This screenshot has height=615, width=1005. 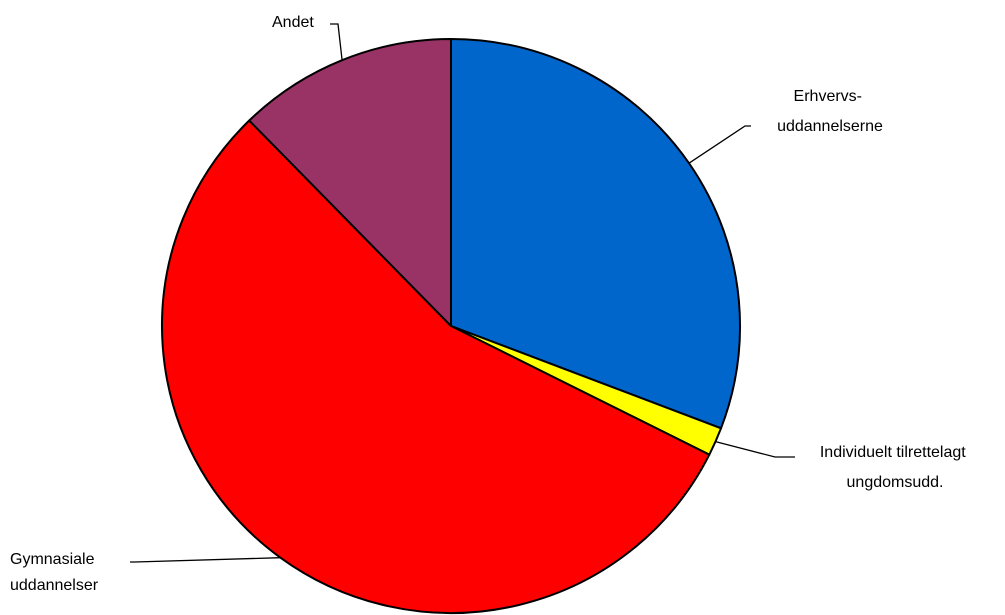 What do you see at coordinates (755, 449) in the screenshot?
I see `leader-individuelt-tilrettelagt` at bounding box center [755, 449].